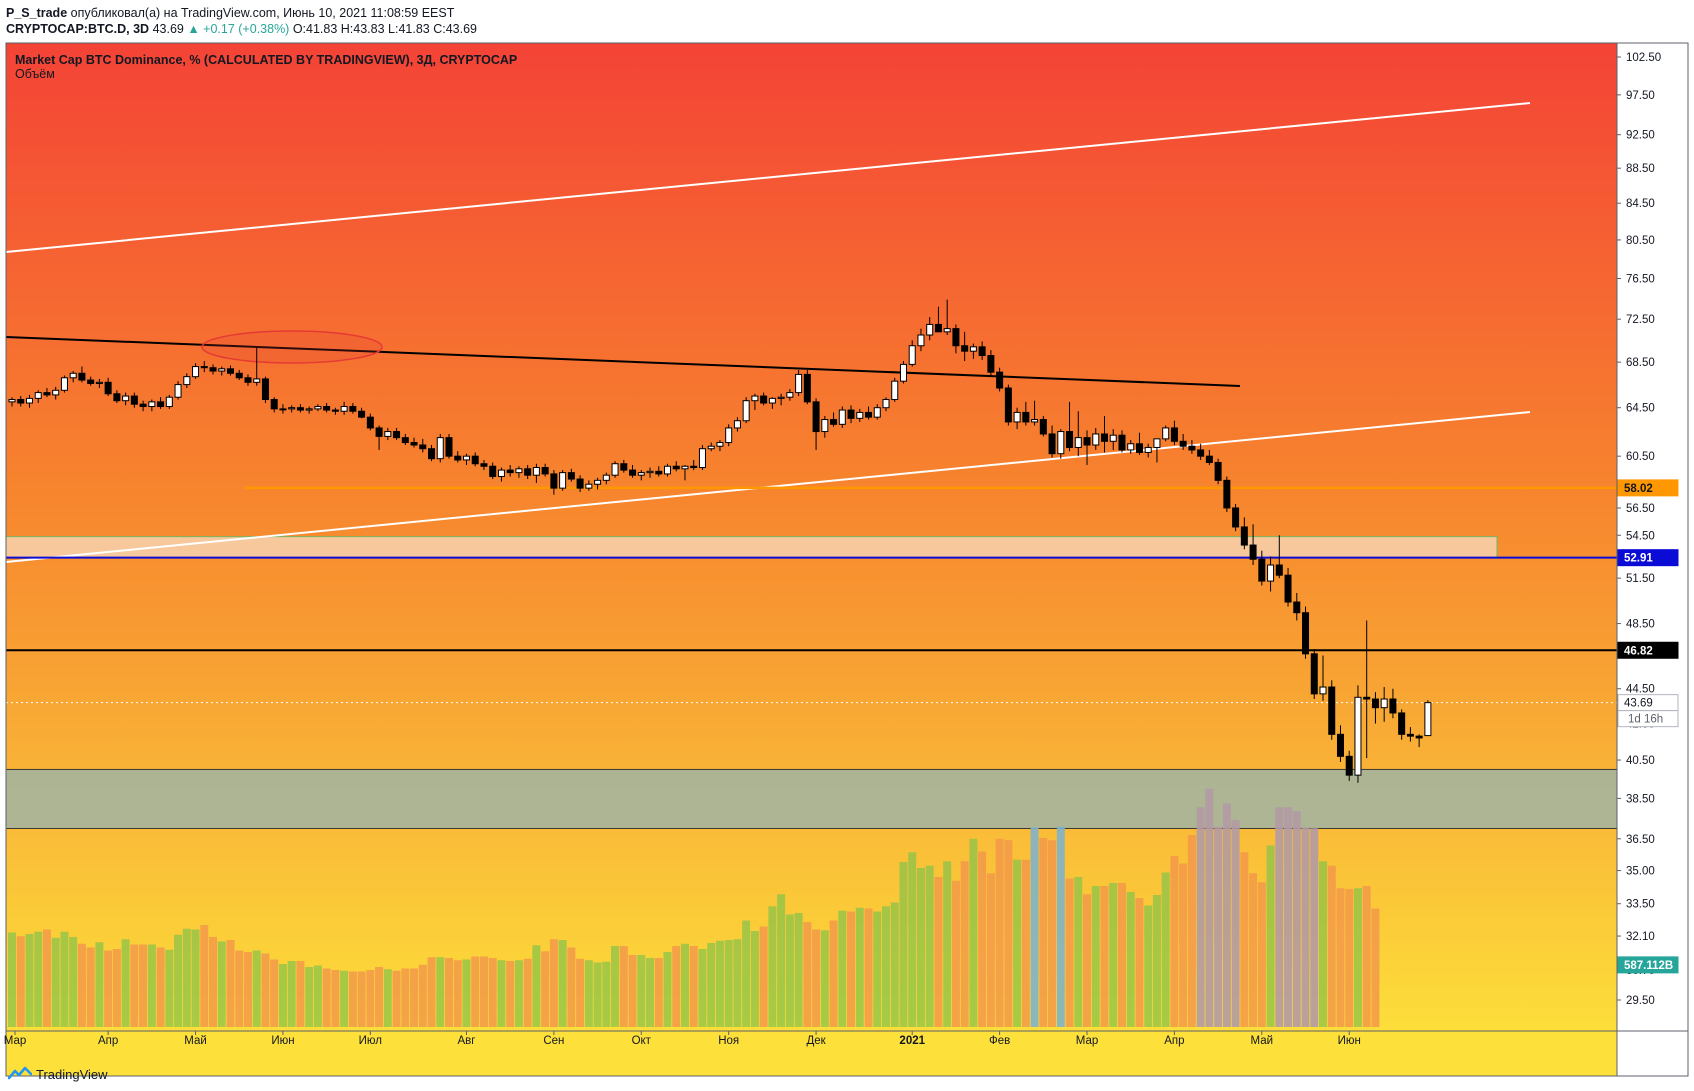  I want to click on author-name: P_S_trade, so click(37, 13).